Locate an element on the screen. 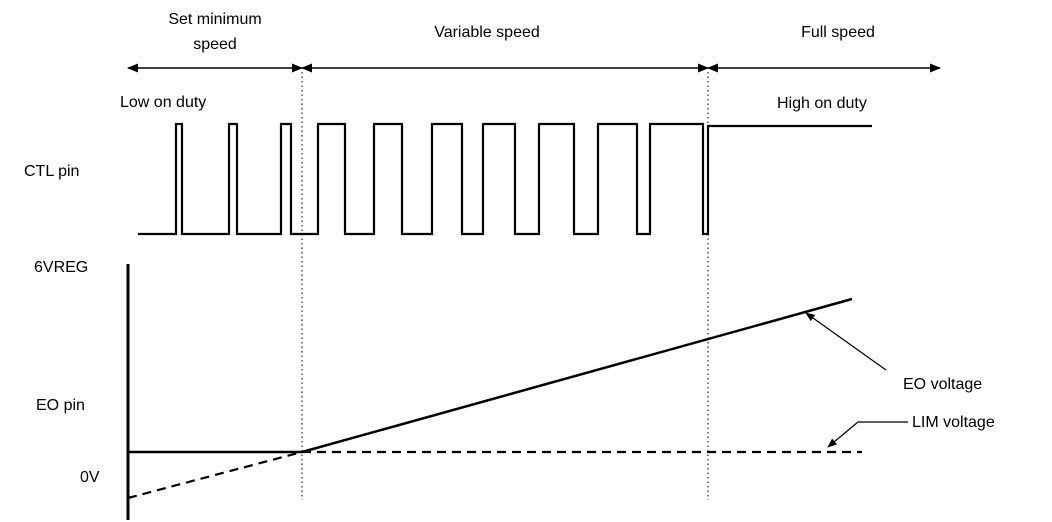 This screenshot has width=1052, height=522. eo-pin-label: EO pin is located at coordinates (60, 405).